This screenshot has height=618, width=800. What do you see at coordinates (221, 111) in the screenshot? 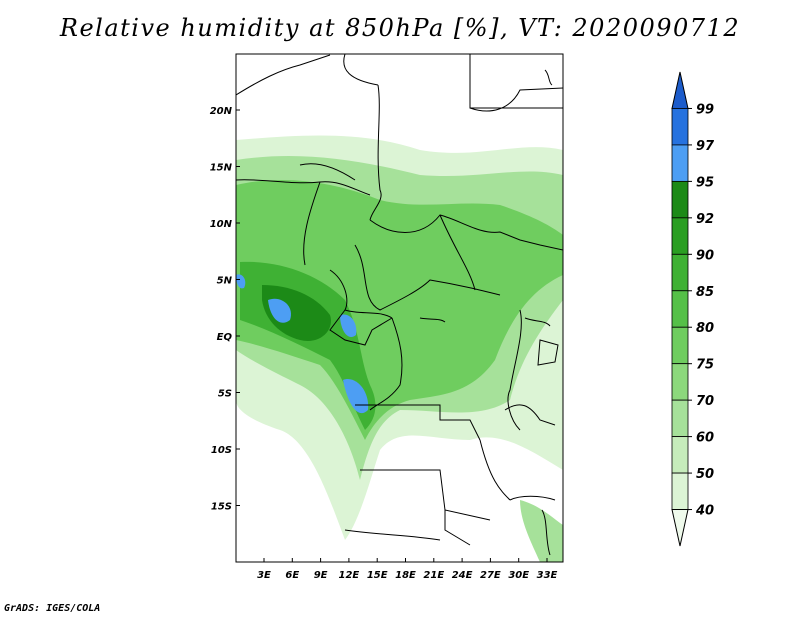
I see `lat-tick-label: 20N` at bounding box center [221, 111].